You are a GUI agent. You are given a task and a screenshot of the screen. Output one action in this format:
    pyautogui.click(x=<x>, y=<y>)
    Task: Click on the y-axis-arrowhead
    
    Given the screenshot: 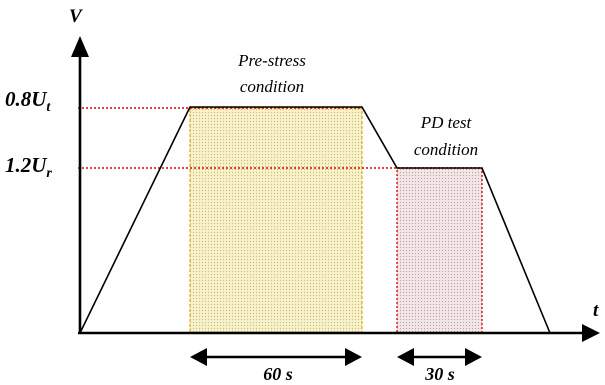 What is the action you would take?
    pyautogui.click(x=80, y=46)
    